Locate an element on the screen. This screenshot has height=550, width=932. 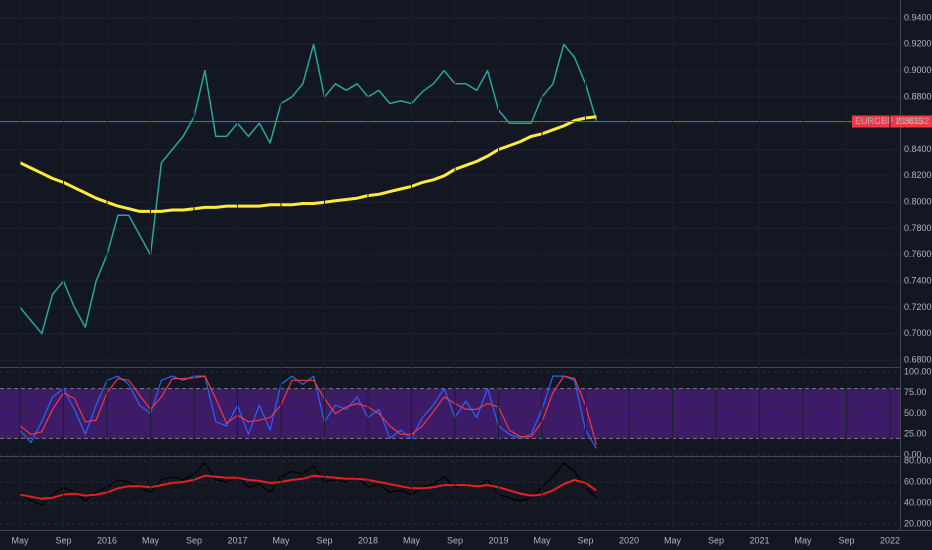
y-tick-label: 50.00 is located at coordinates (915, 413).